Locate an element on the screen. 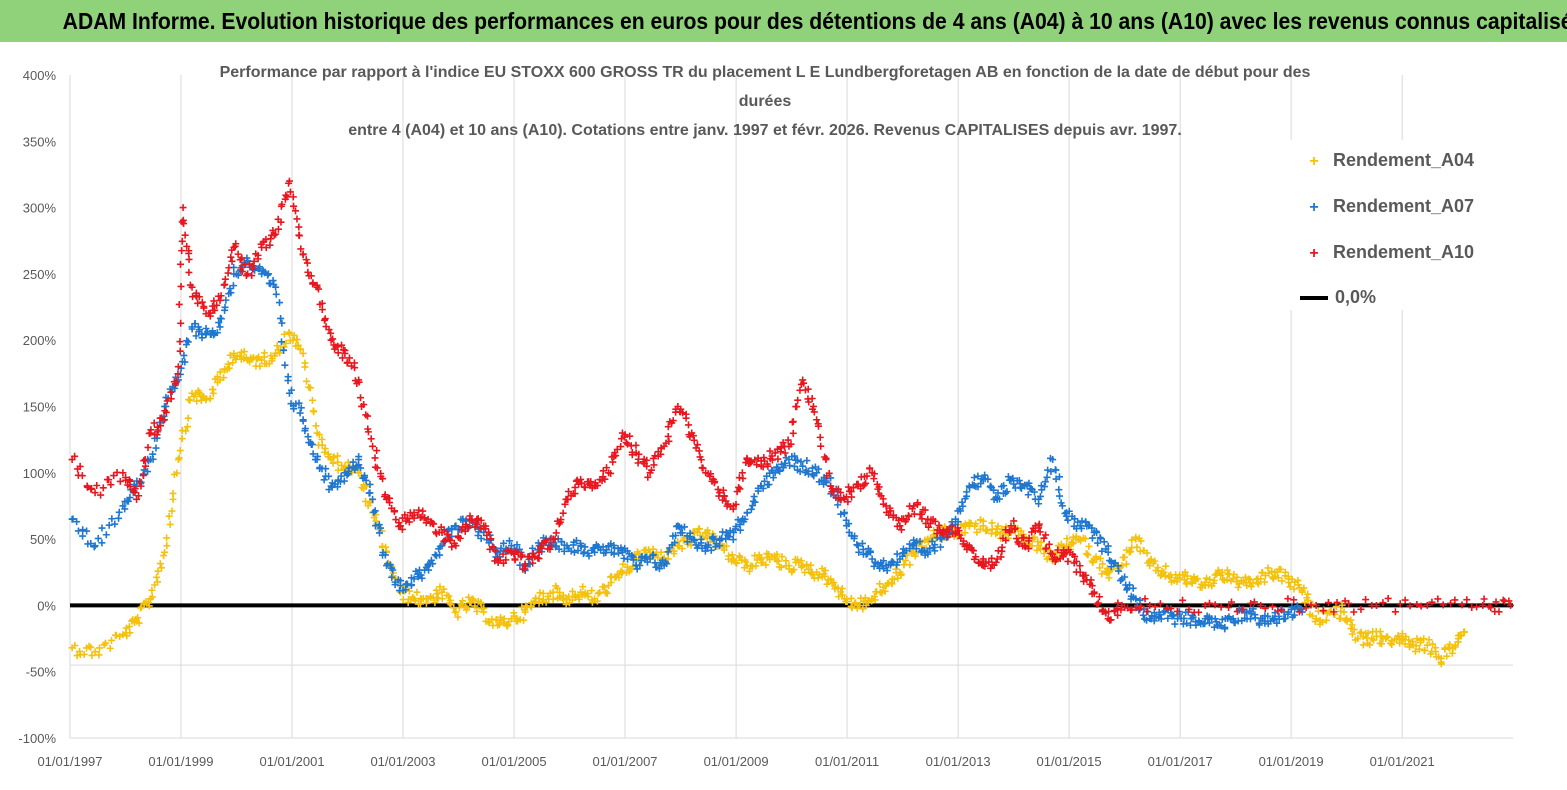 This screenshot has height=790, width=1567. legend-label-zero: 0,0% is located at coordinates (1356, 297).